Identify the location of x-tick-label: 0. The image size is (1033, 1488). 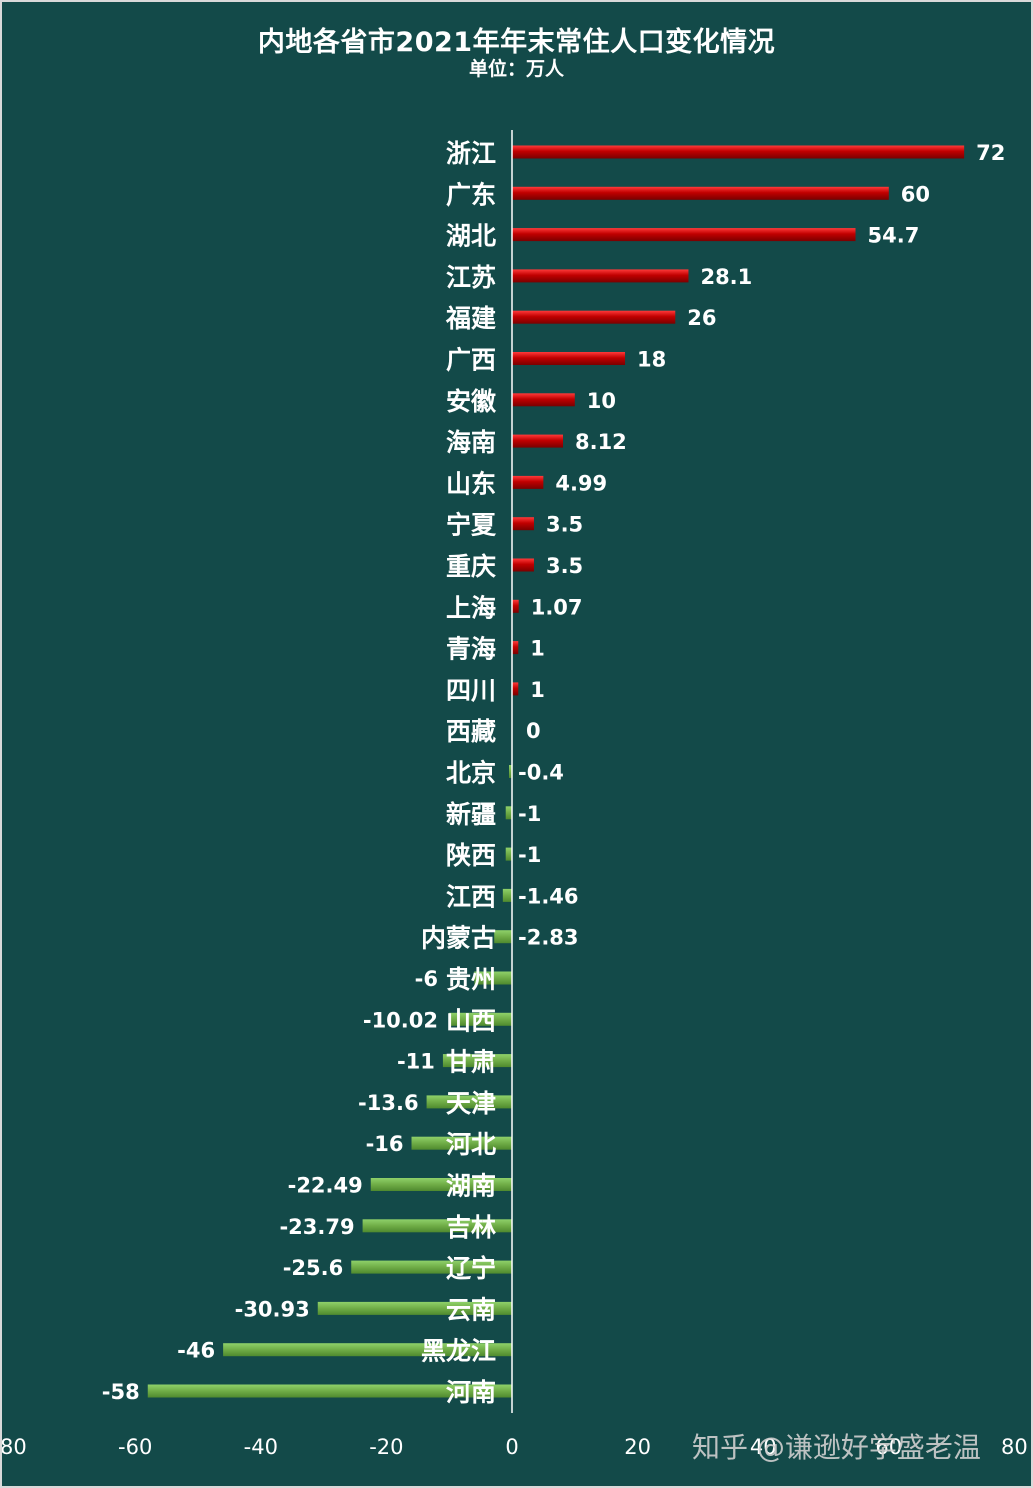
(511, 1447).